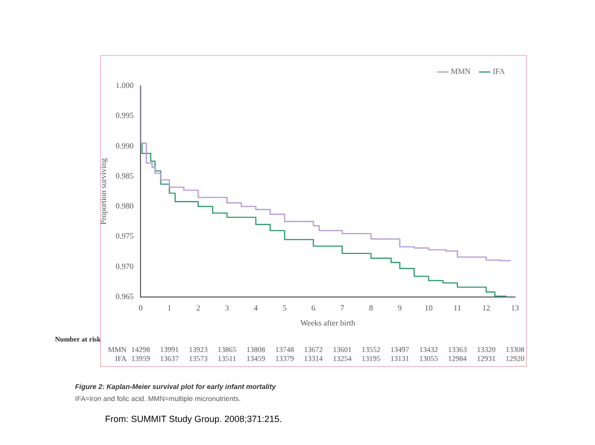 This screenshot has height=445, width=595. What do you see at coordinates (125, 296) in the screenshot?
I see `y-tick-label: 0.965` at bounding box center [125, 296].